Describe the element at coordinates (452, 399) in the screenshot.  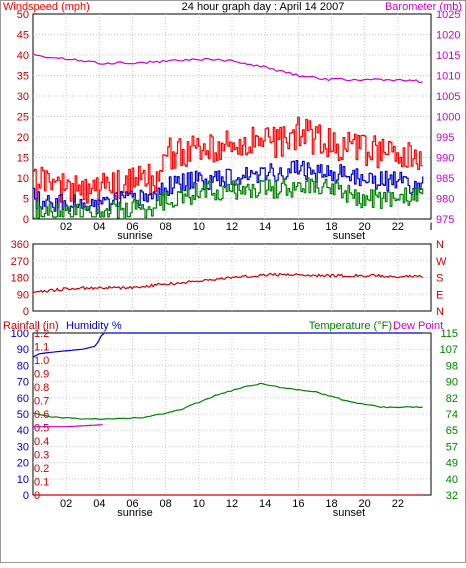
I see `y-tick-label-right: 82` at that location.